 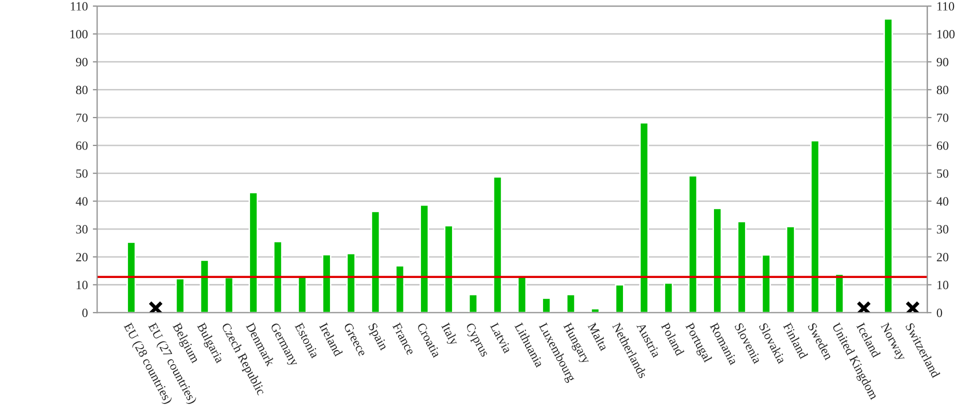 What do you see at coordinates (449, 335) in the screenshot?
I see `x-tick-label: Italy` at bounding box center [449, 335].